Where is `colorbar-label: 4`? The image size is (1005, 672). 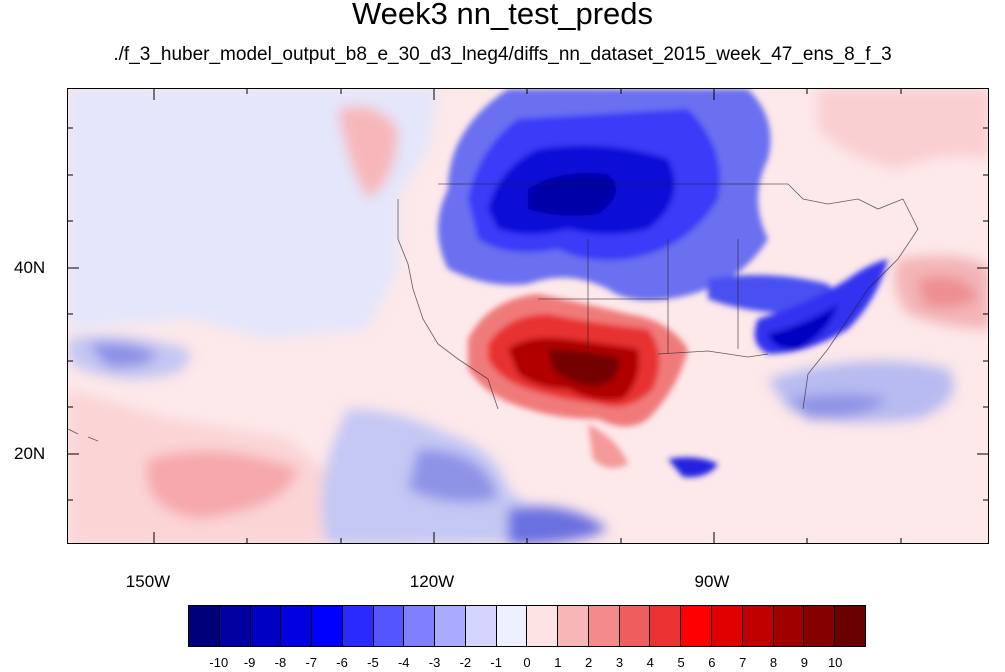 colorbar-label: 4 is located at coordinates (650, 662).